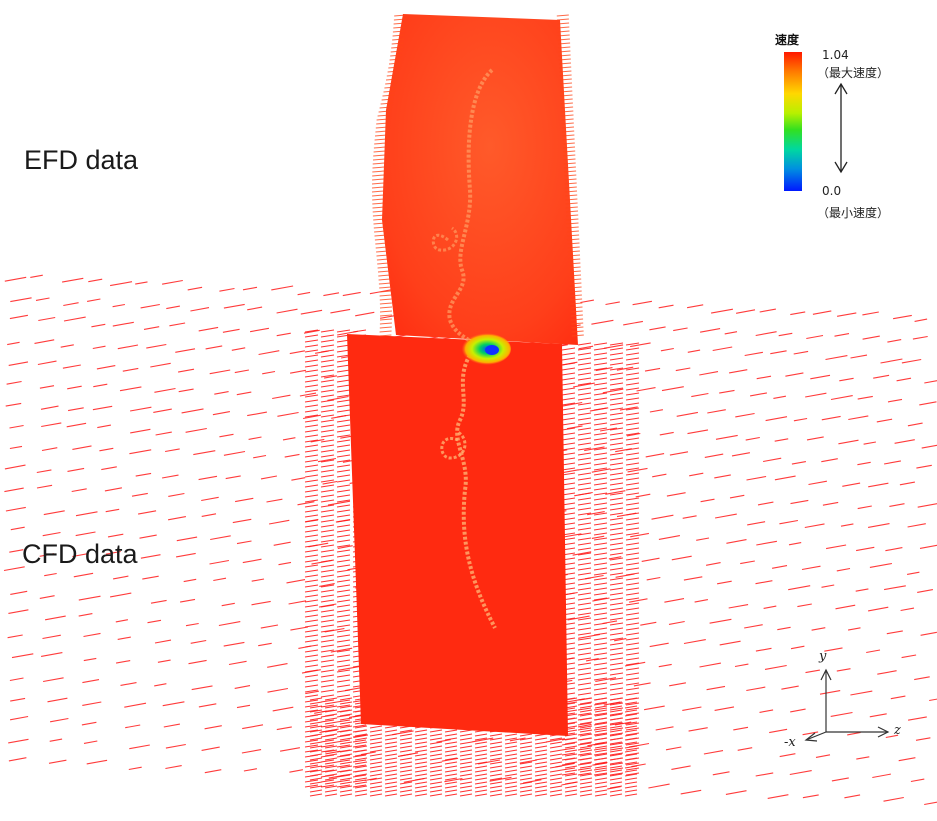  Describe the element at coordinates (853, 73) in the screenshot. I see `legend-max-note: （最大速度）` at that location.